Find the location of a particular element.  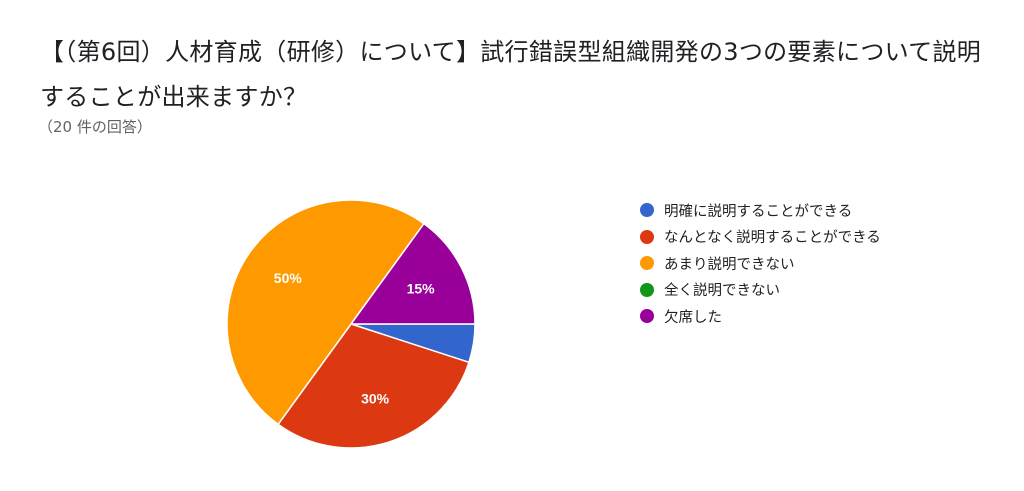

legend-item-4: 全く説明できない is located at coordinates (760, 290).